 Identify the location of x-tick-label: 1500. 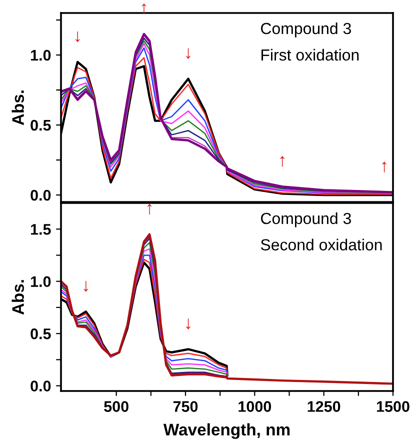
(393, 406).